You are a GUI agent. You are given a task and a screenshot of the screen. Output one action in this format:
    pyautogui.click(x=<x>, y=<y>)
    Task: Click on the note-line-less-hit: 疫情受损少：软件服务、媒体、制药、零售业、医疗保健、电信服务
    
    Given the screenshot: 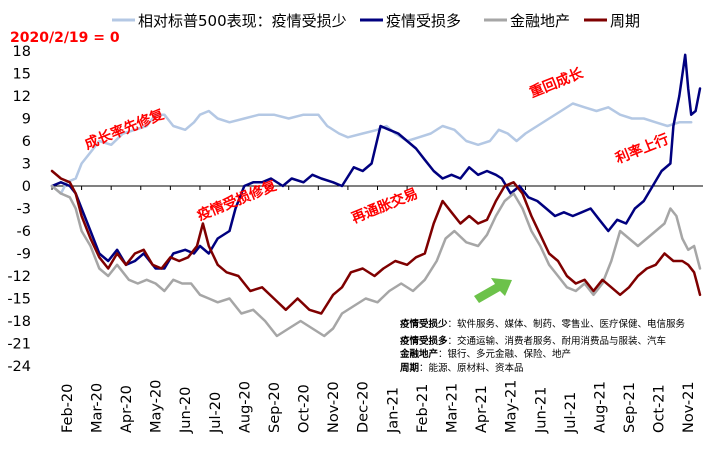 What is the action you would take?
    pyautogui.click(x=543, y=324)
    